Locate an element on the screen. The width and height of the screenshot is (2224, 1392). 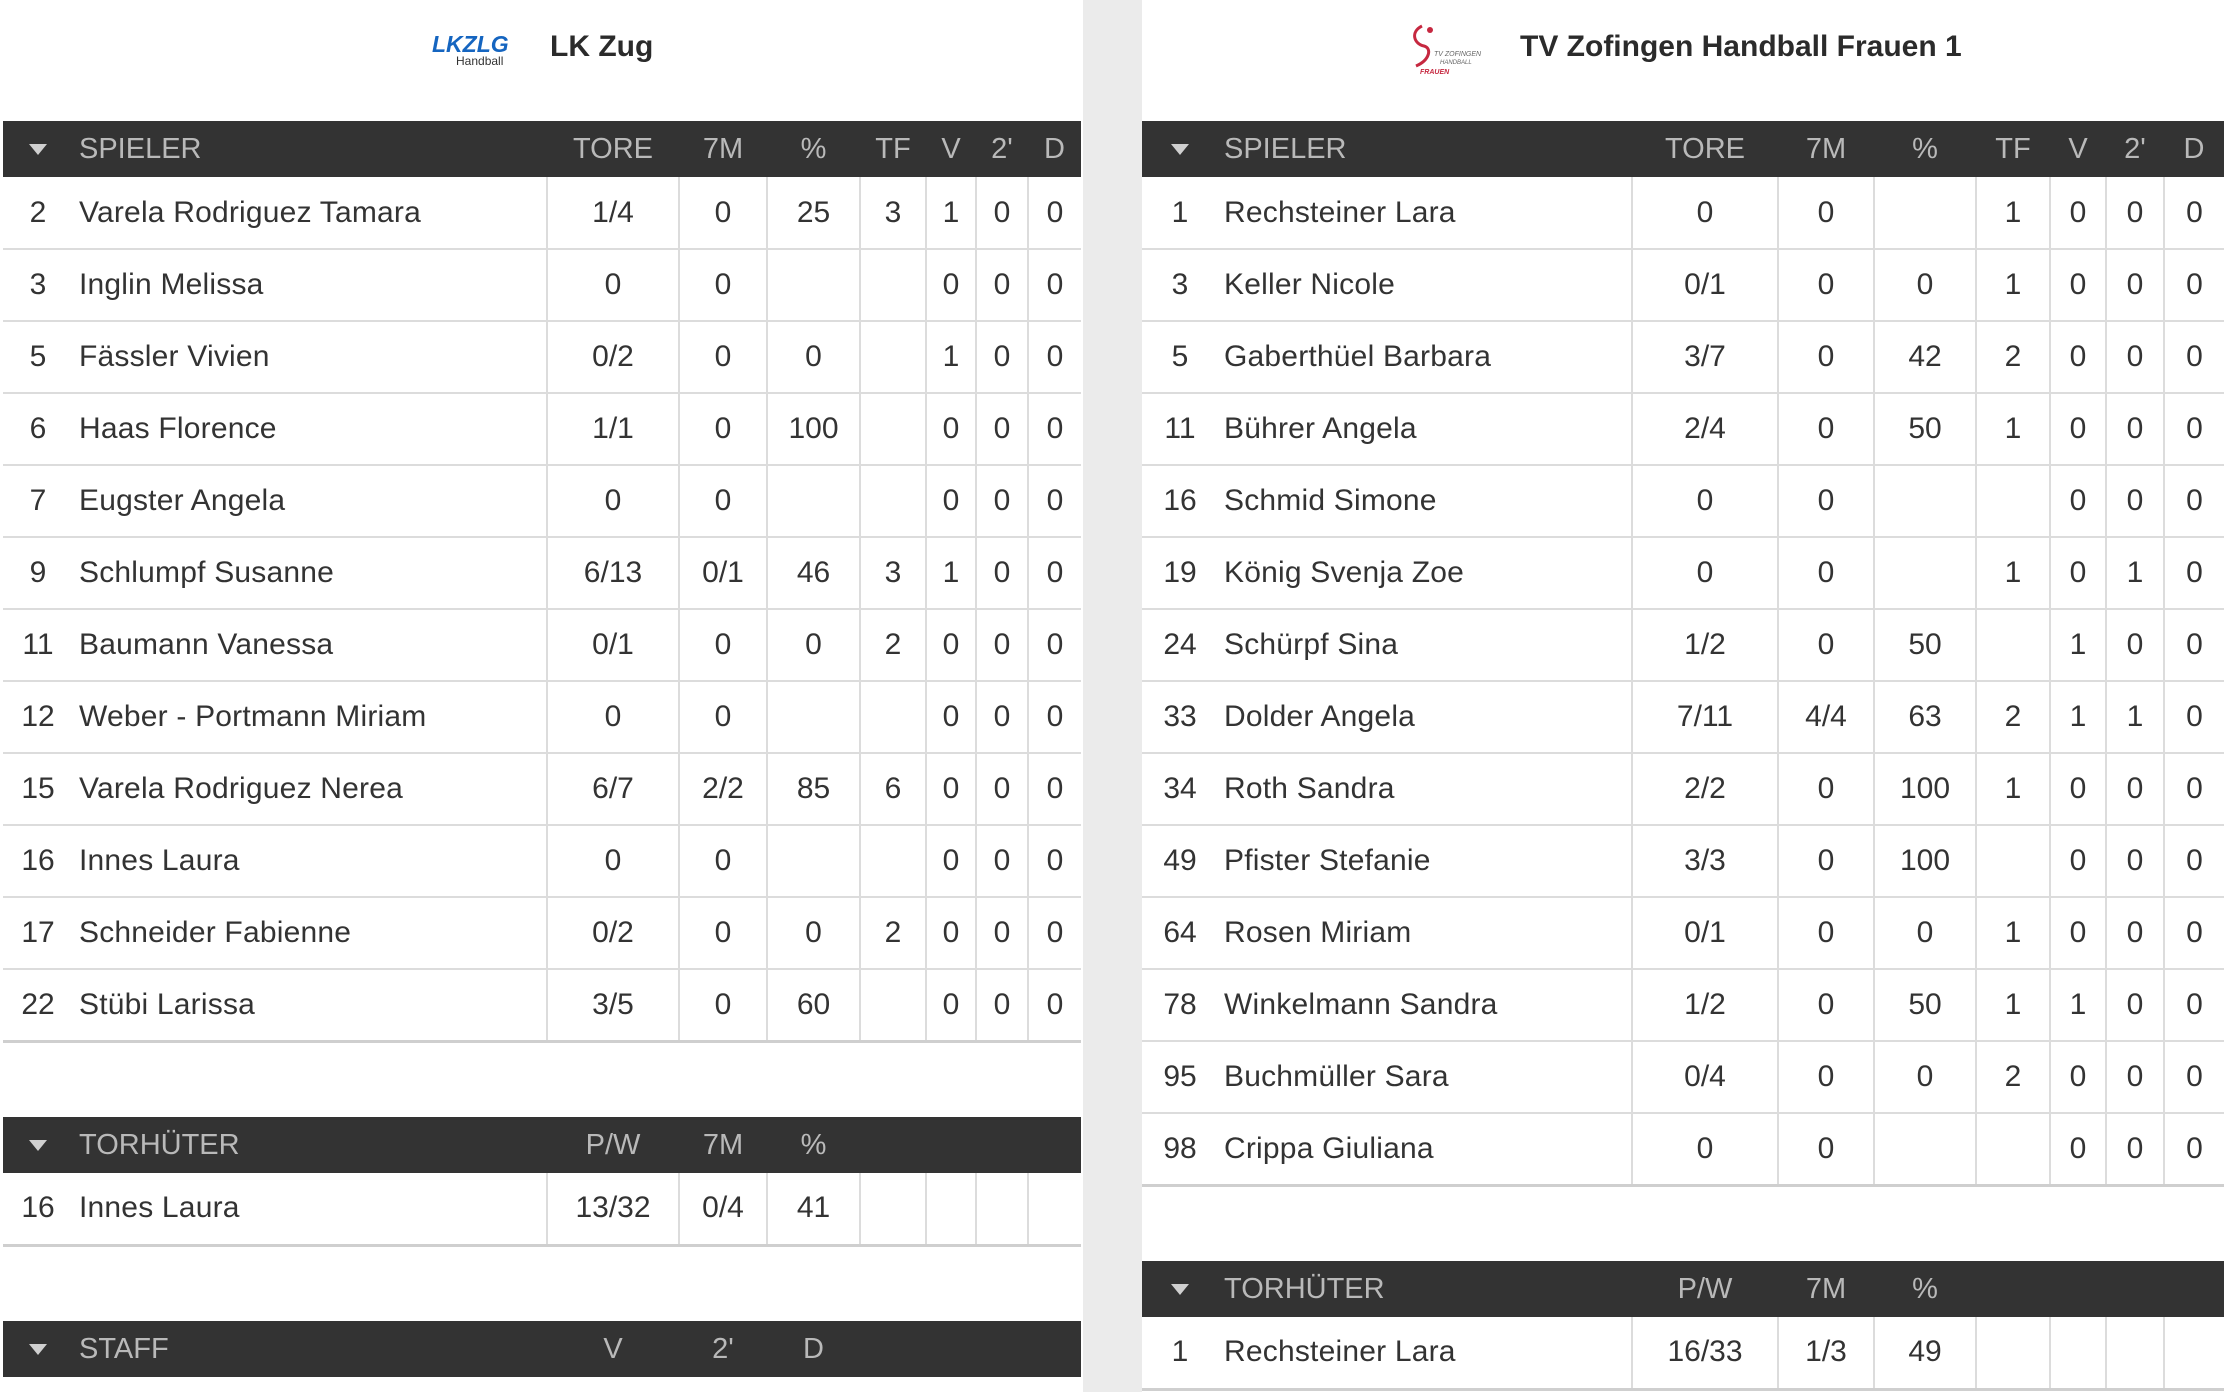
player-row: 16 Schmid Simone 0 0 0 0 0 is located at coordinates (1683, 501).